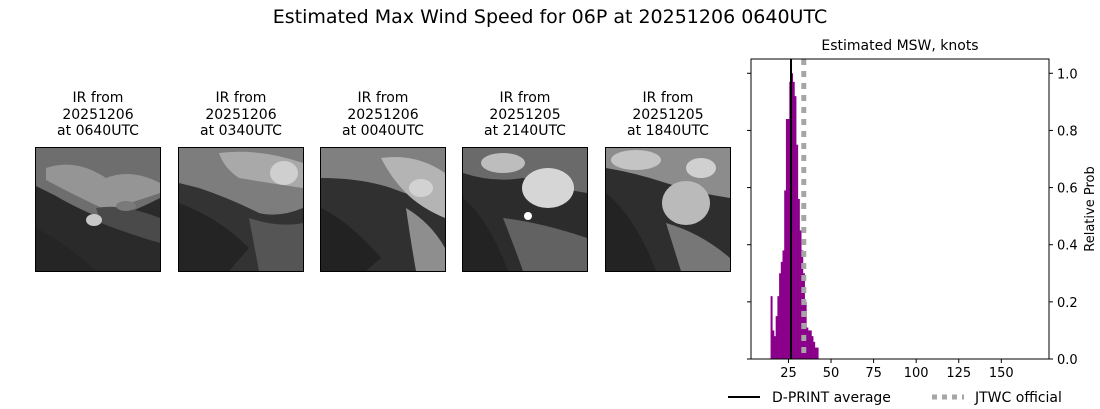  I want to click on ir-caption: IR from 20251206 at 0640UTC, so click(98, 115).